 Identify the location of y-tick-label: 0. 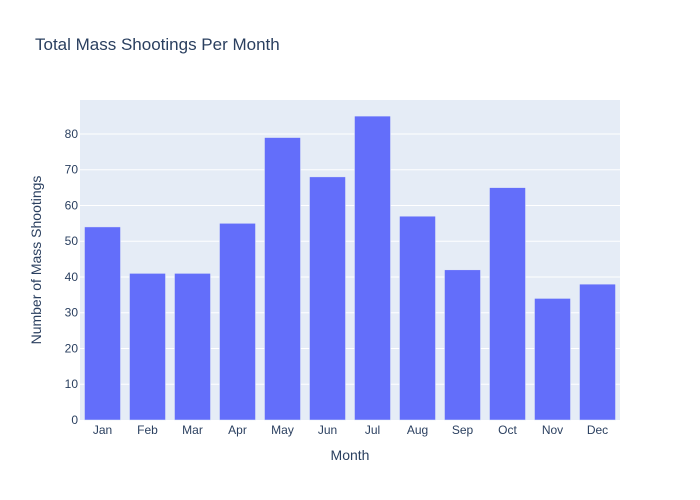
(74, 420).